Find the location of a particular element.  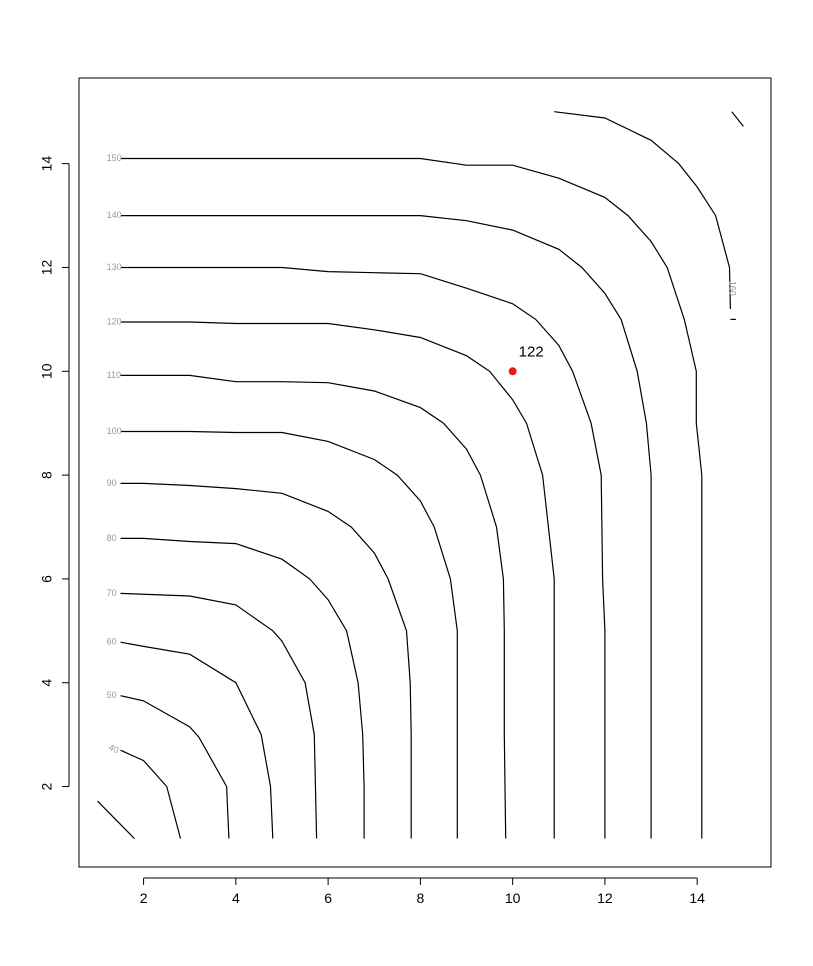

x-tick-label-1: 4 is located at coordinates (236, 898).